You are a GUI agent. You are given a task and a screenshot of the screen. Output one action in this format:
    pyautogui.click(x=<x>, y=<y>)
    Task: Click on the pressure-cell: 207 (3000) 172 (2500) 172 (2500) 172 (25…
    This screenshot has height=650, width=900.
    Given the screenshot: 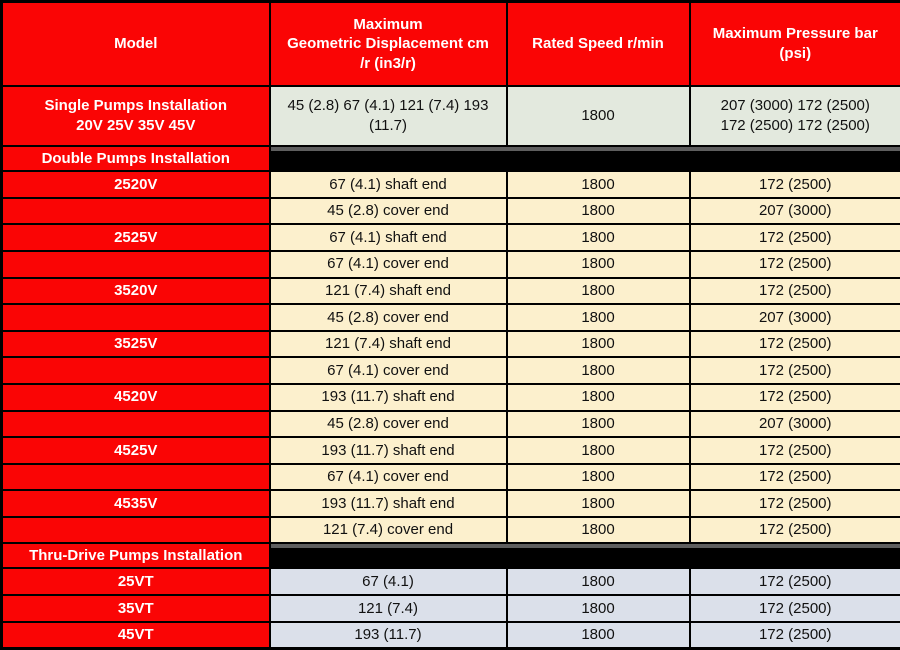 What is the action you would take?
    pyautogui.click(x=794, y=116)
    